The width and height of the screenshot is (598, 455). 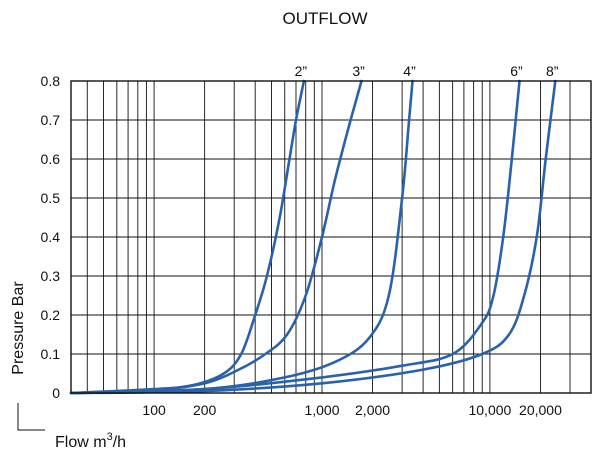 I want to click on x-axis-label: Flow m3/h, so click(x=90, y=441).